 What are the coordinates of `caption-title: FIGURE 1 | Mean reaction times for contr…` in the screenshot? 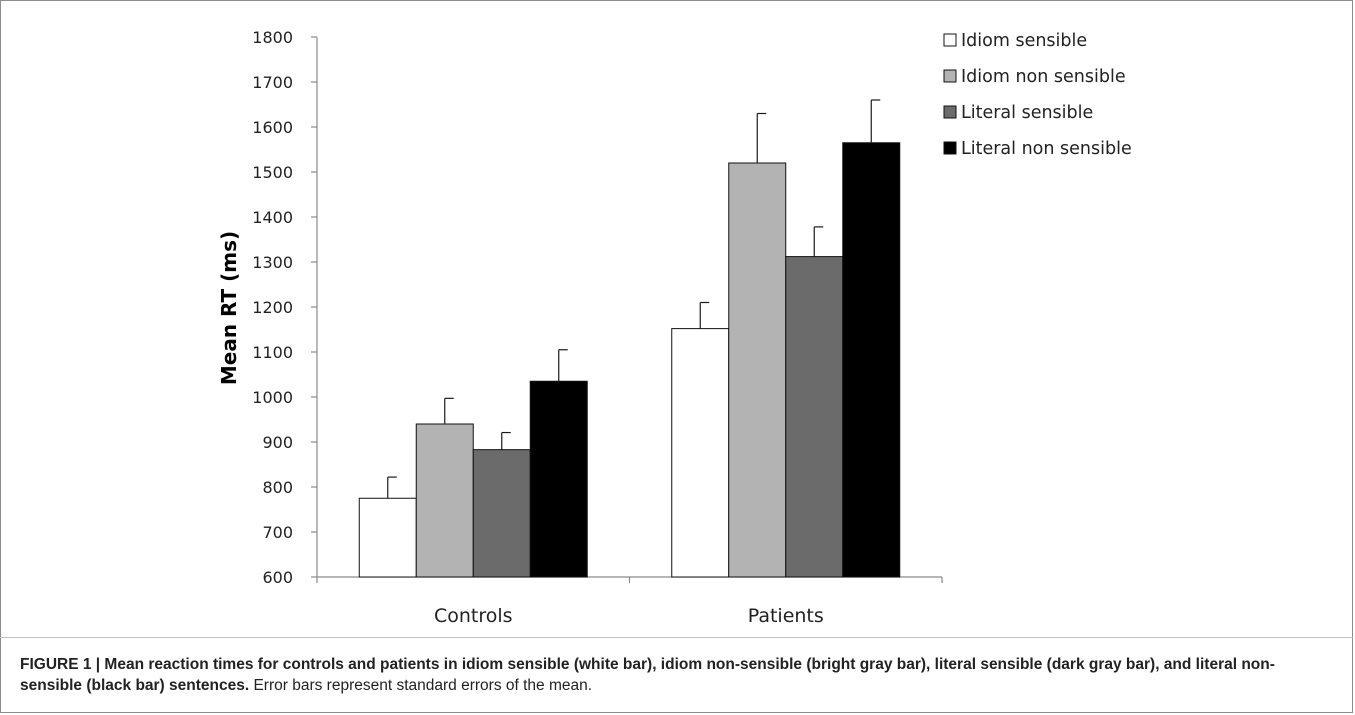 It's located at (647, 675).